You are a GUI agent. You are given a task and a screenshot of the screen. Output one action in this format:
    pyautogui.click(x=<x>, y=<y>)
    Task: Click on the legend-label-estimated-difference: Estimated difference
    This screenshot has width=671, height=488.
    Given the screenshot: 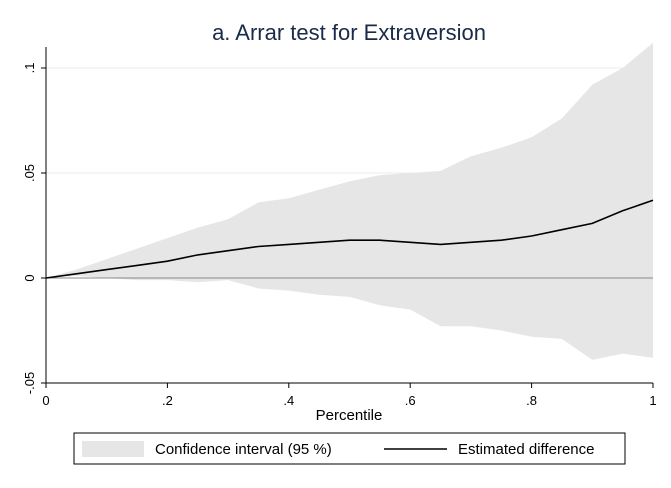 What is the action you would take?
    pyautogui.click(x=526, y=449)
    